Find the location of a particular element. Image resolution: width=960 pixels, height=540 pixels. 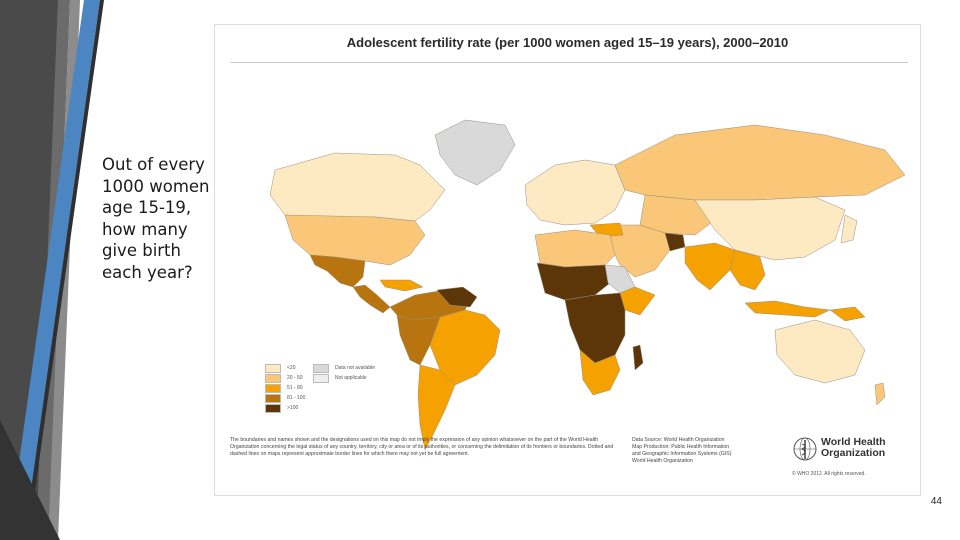

legend-category-row: 20 - 50 is located at coordinates (285, 378).